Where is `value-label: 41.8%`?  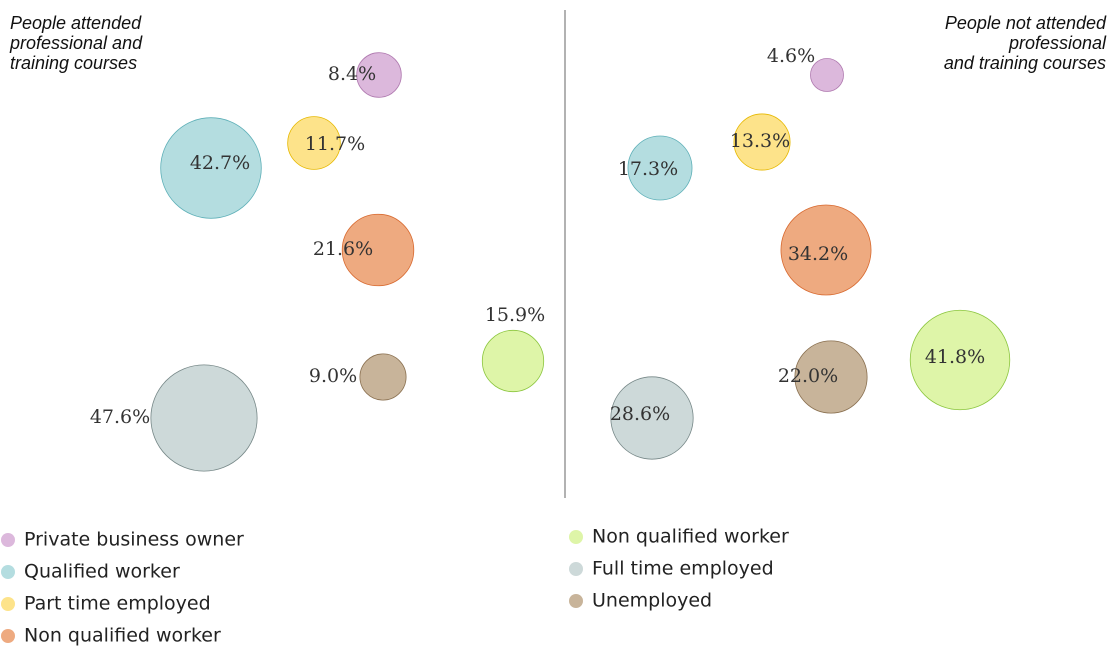 value-label: 41.8% is located at coordinates (955, 357).